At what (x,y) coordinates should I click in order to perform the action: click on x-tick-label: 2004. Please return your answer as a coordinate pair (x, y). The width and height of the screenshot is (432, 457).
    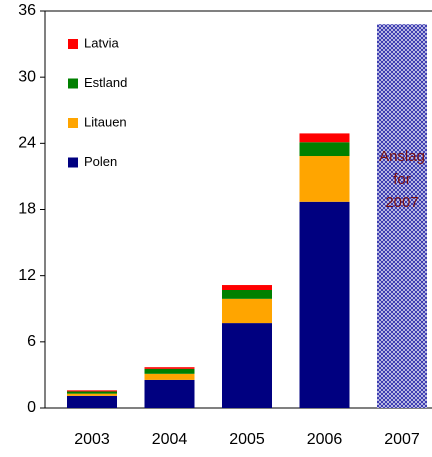
    Looking at the image, I should click on (170, 439).